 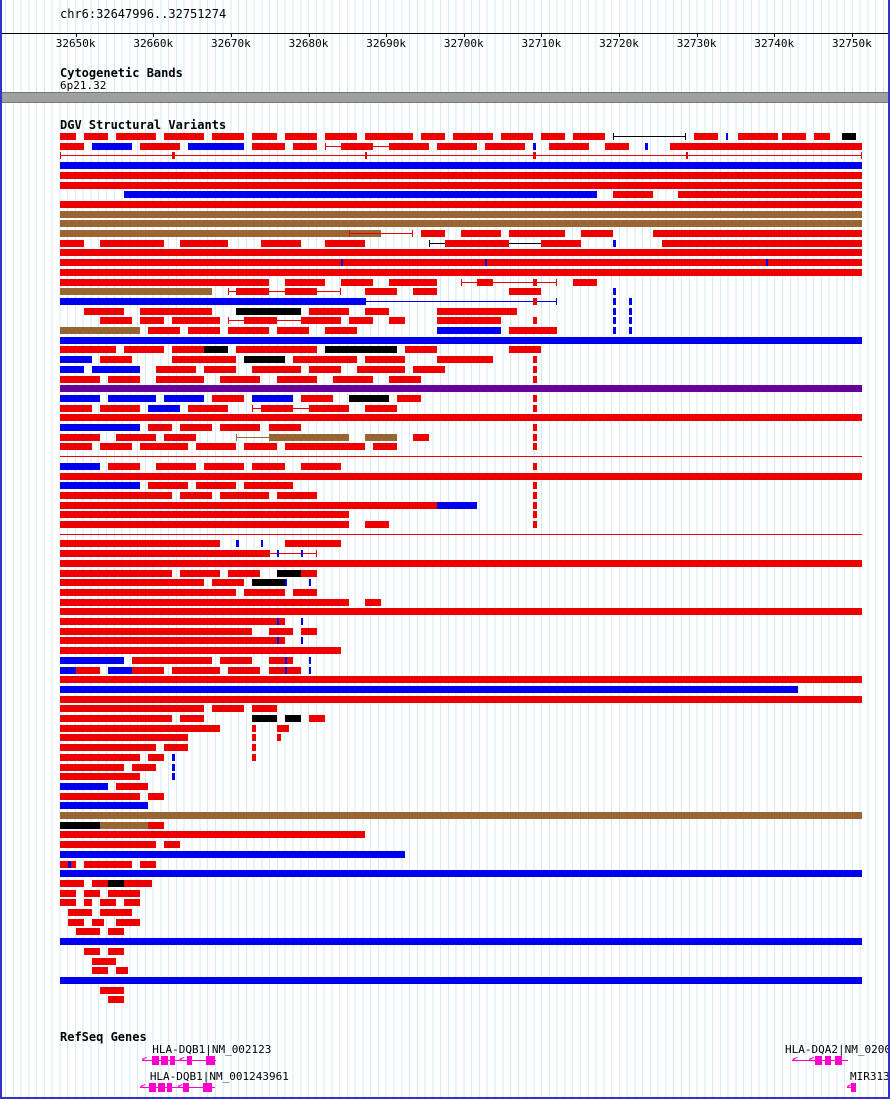 I want to click on gene-label: HLA-DQB1|NM_002123, so click(x=212, y=1049).